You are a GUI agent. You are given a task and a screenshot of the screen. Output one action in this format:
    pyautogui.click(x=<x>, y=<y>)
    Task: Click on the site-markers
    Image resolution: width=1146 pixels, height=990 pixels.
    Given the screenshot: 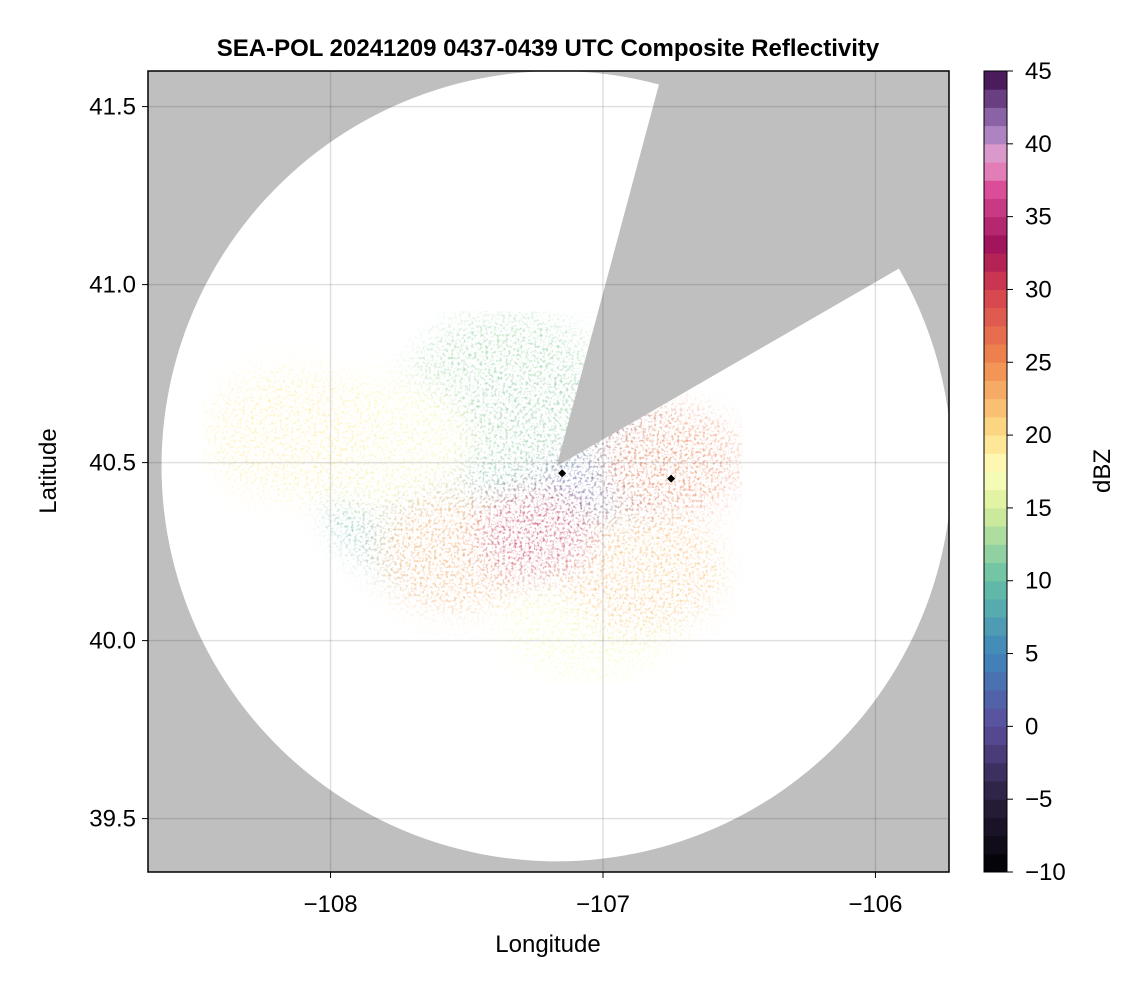 What is the action you would take?
    pyautogui.click(x=617, y=476)
    